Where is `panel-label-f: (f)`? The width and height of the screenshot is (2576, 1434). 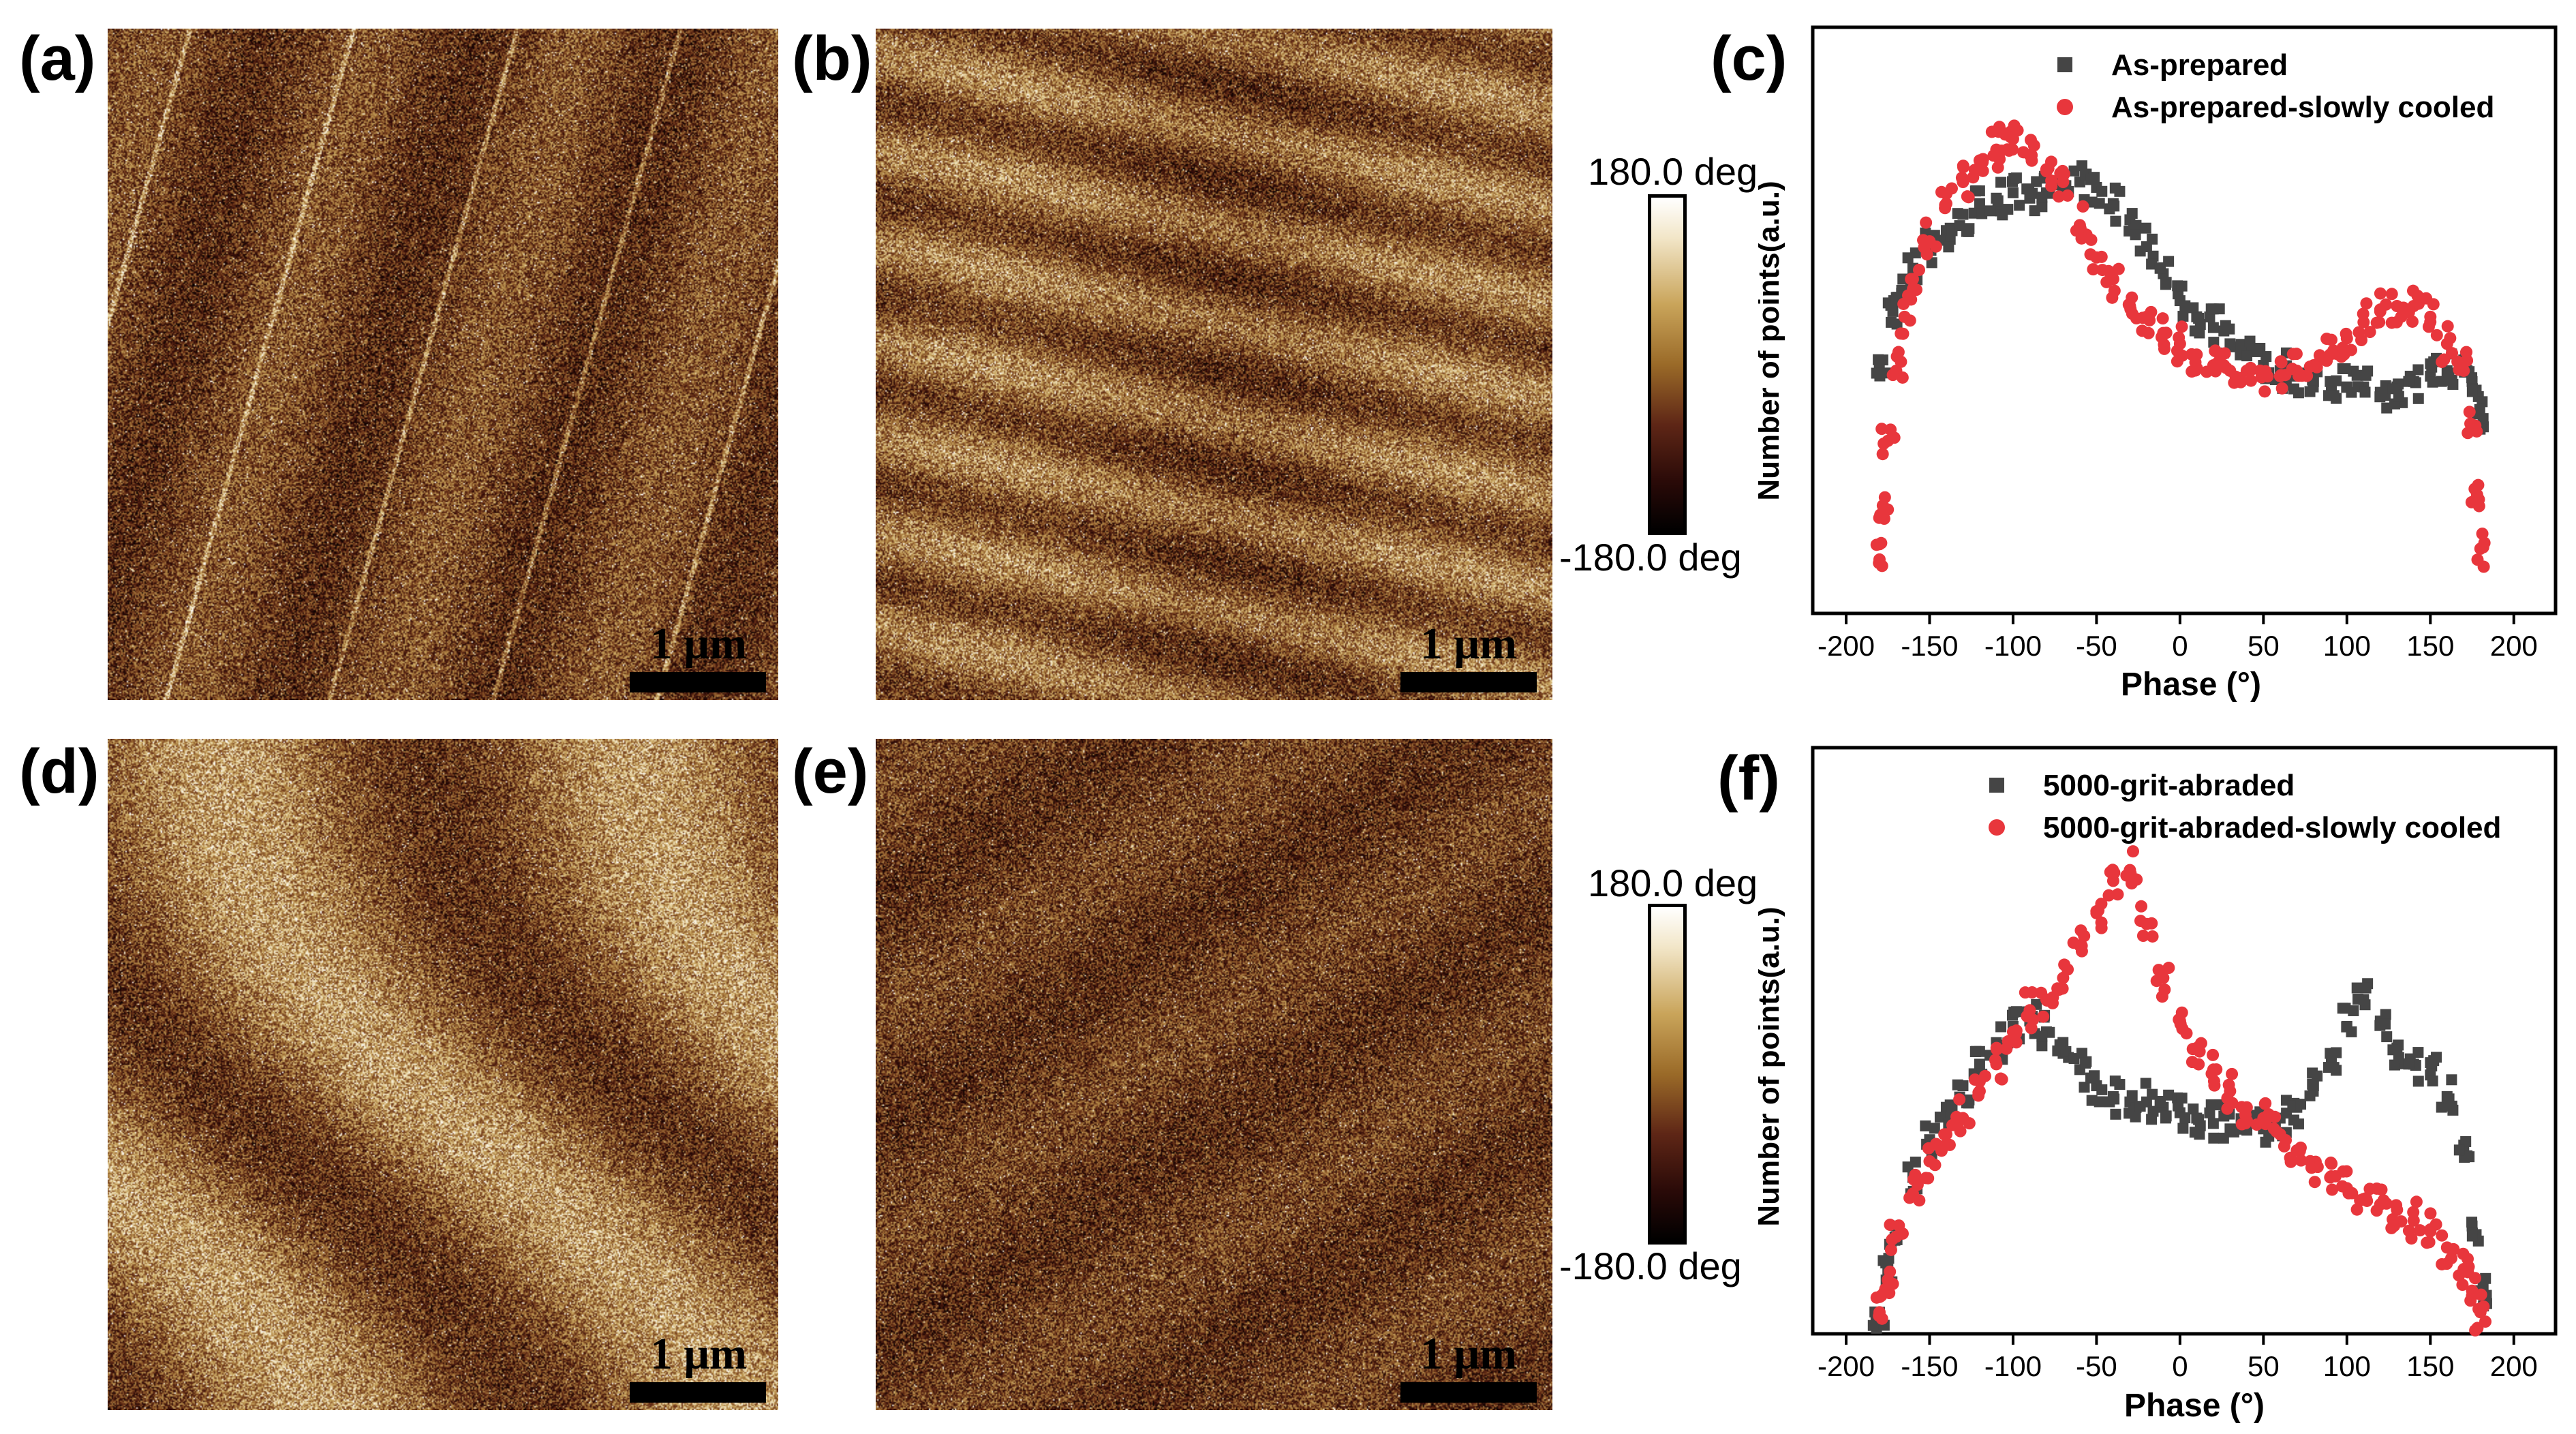 panel-label-f: (f) is located at coordinates (1748, 778).